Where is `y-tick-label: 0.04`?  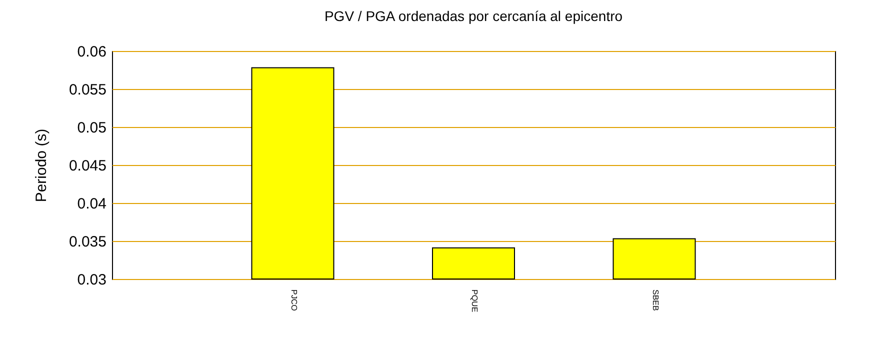 y-tick-label: 0.04 is located at coordinates (91, 204).